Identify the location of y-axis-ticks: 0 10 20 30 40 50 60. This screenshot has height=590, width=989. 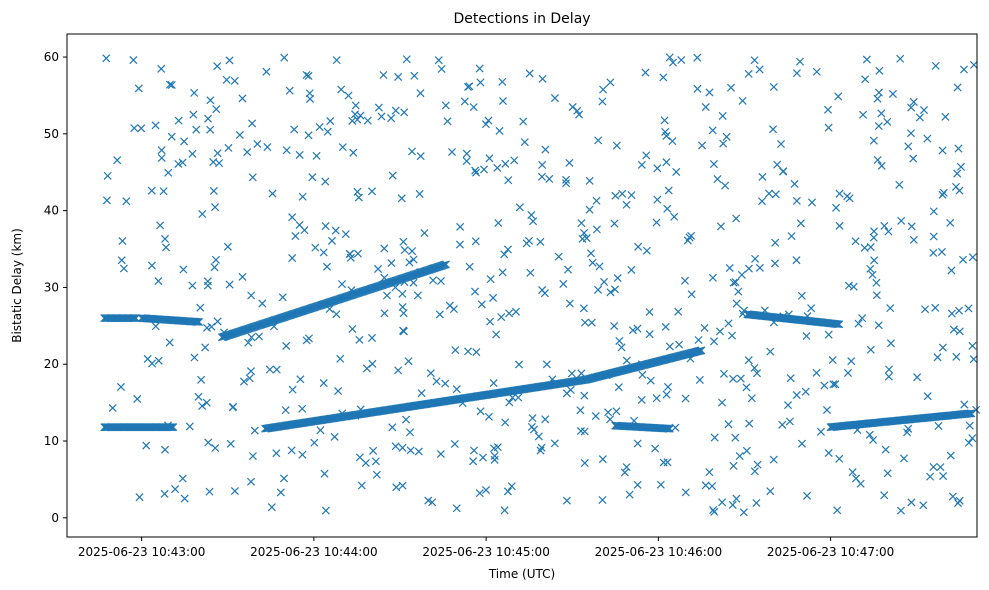
(55, 287).